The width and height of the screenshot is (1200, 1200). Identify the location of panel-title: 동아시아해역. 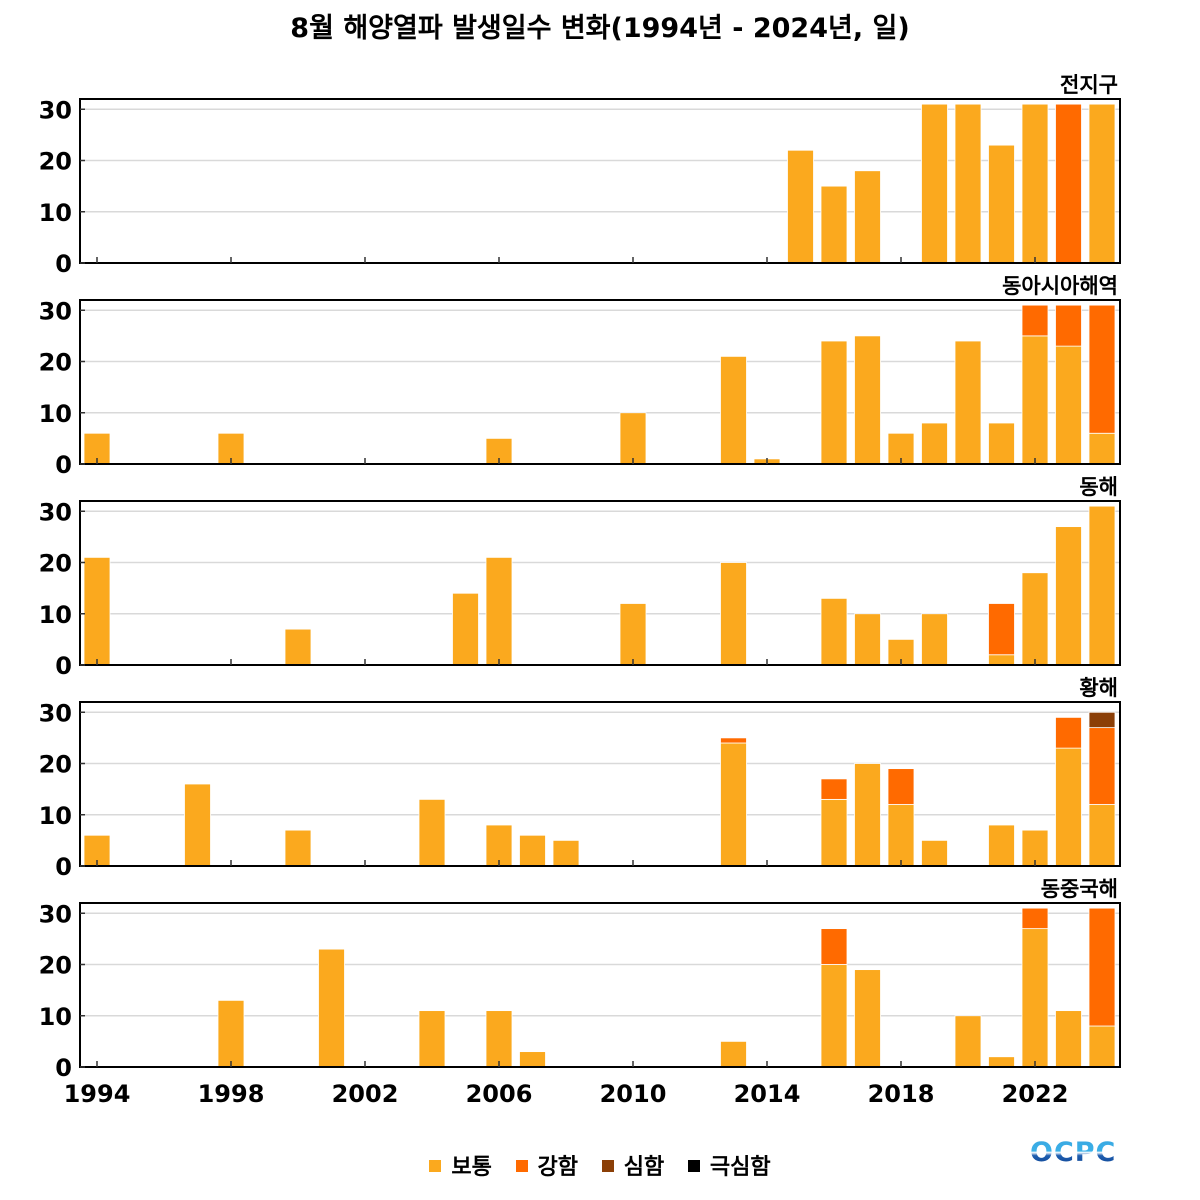
(1060, 286).